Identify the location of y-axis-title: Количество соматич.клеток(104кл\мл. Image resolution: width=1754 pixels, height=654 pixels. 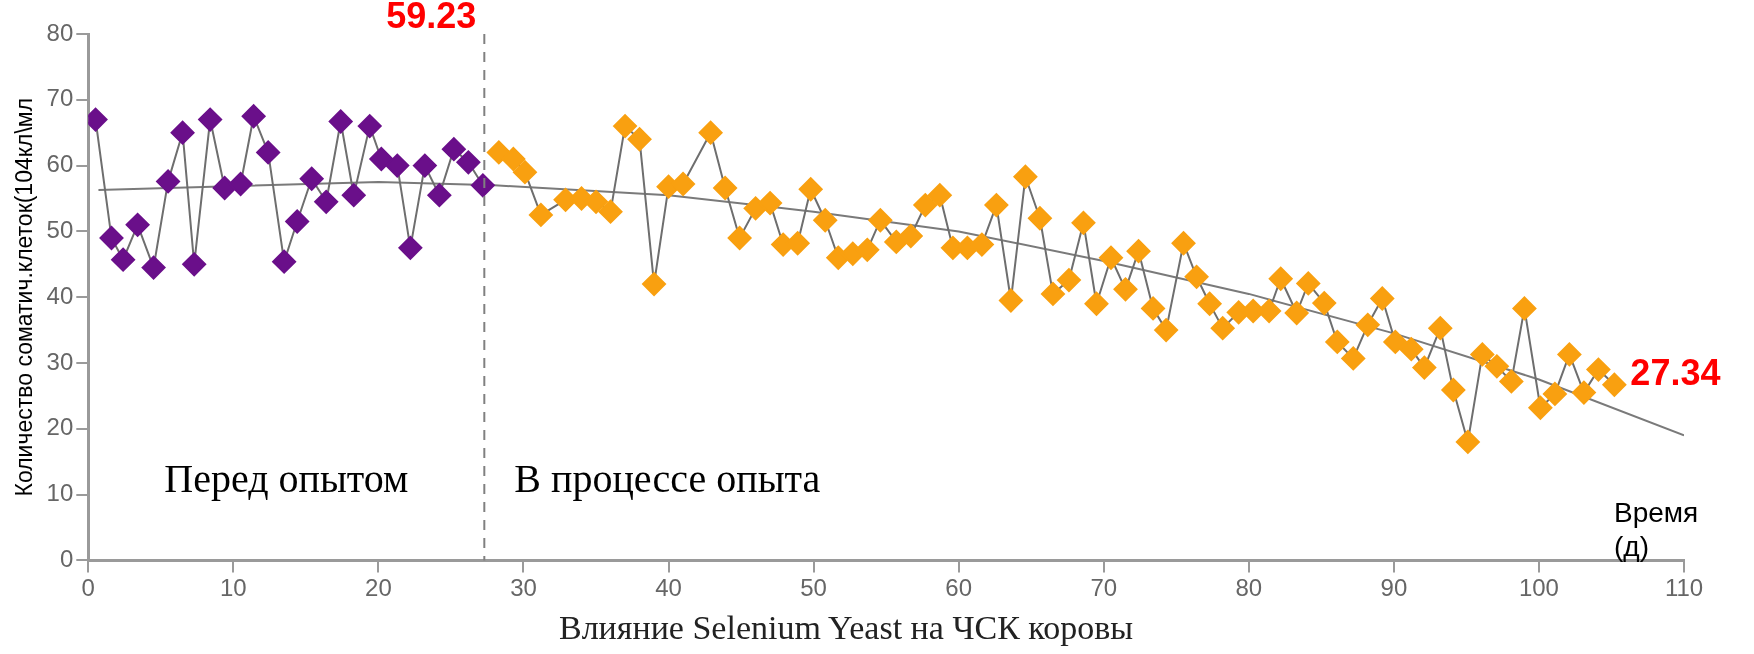
(24, 297).